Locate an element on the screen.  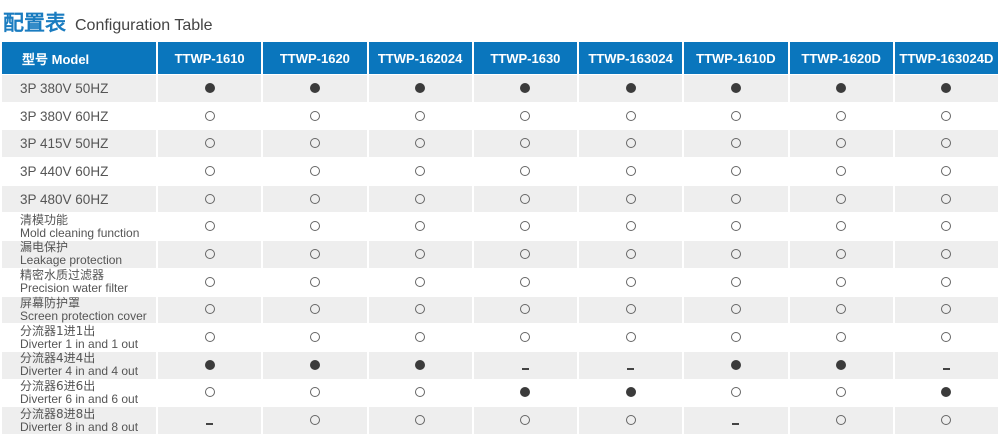
model-header-ttwp-163024: TTWP-163024 is located at coordinates (631, 58).